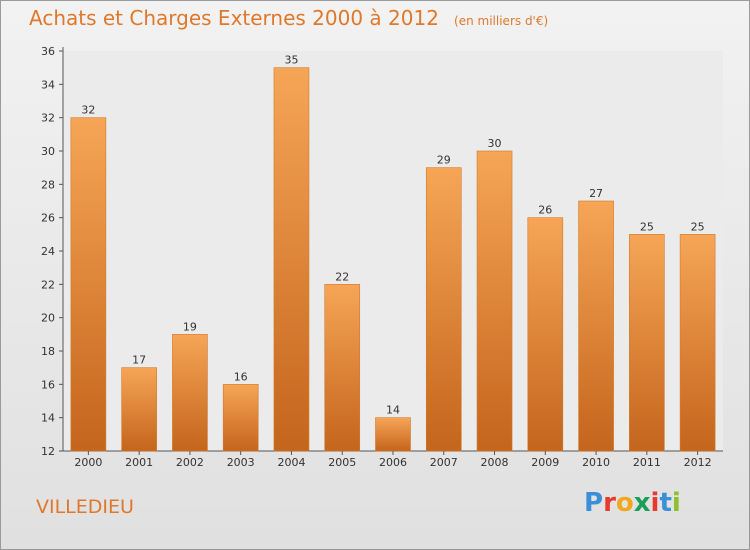  Describe the element at coordinates (609, 503) in the screenshot. I see `logo-letter: r` at that location.